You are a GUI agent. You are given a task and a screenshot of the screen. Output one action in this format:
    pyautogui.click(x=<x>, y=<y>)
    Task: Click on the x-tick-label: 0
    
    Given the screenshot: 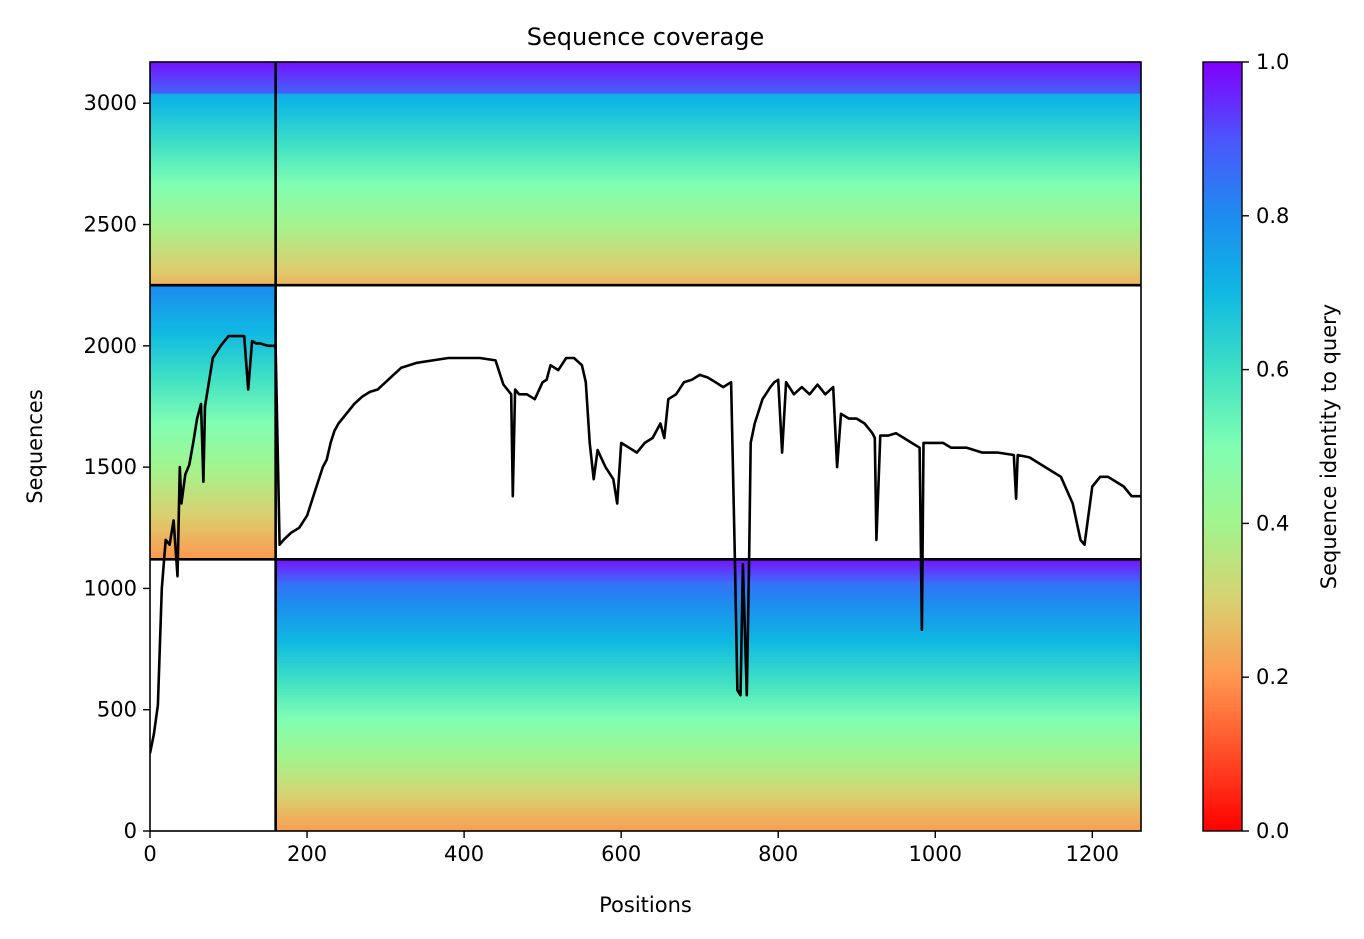 What is the action you would take?
    pyautogui.click(x=149, y=854)
    